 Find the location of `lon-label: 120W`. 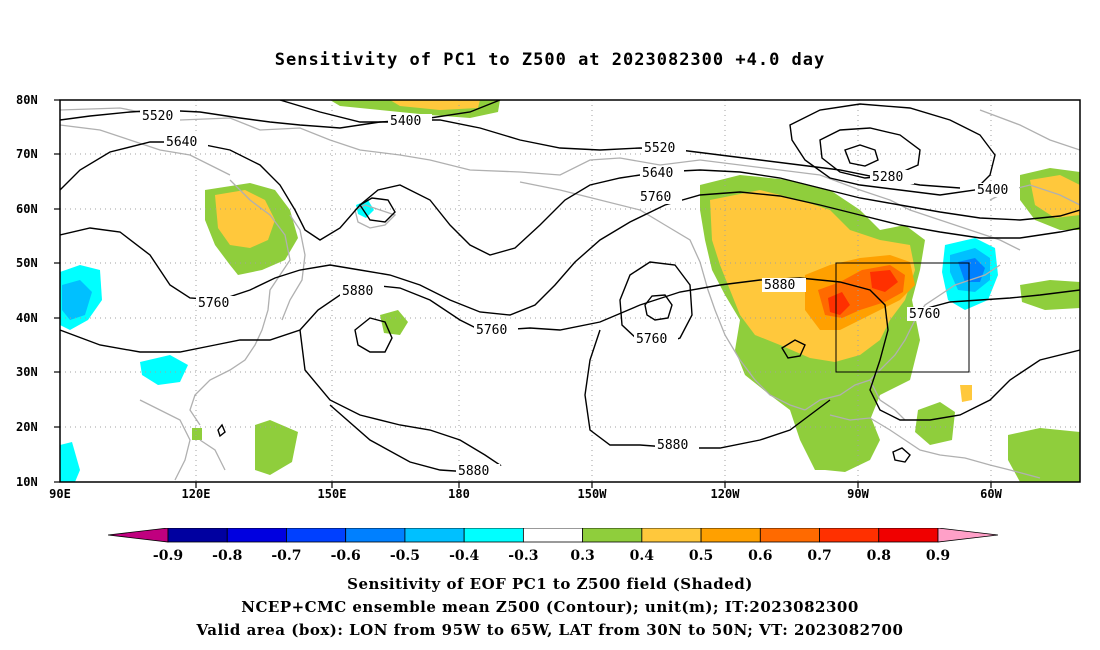

lon-label: 120W is located at coordinates (726, 494).